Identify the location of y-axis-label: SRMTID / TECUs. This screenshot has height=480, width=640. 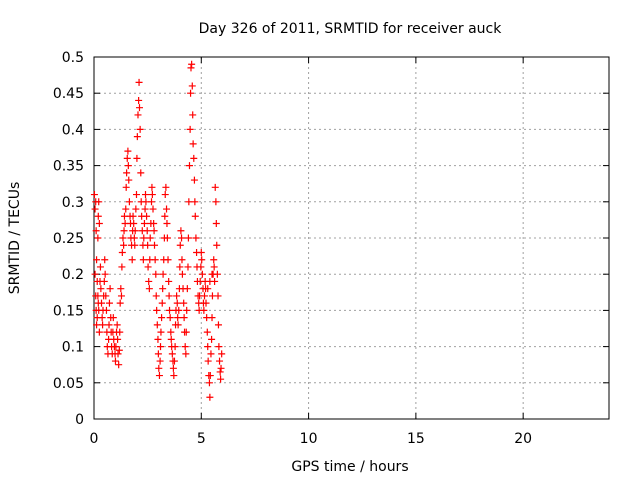
(15, 238).